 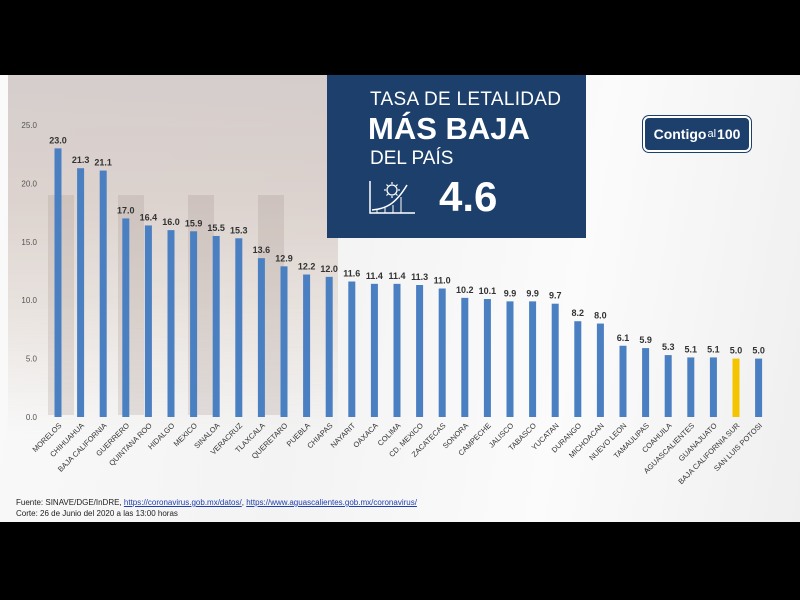 I want to click on value-label: 21.1, so click(x=103, y=163).